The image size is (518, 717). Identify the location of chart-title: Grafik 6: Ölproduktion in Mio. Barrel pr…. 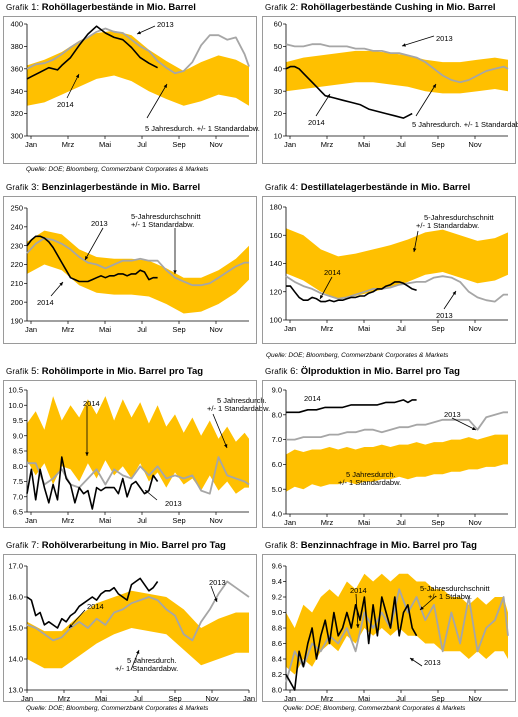
(362, 371).